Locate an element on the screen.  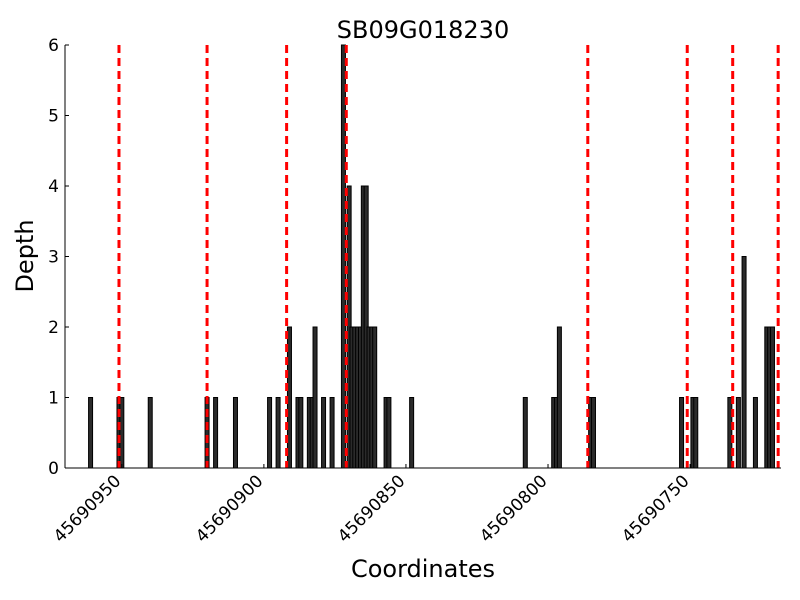
x-tick-label: 45690800 is located at coordinates (513, 508).